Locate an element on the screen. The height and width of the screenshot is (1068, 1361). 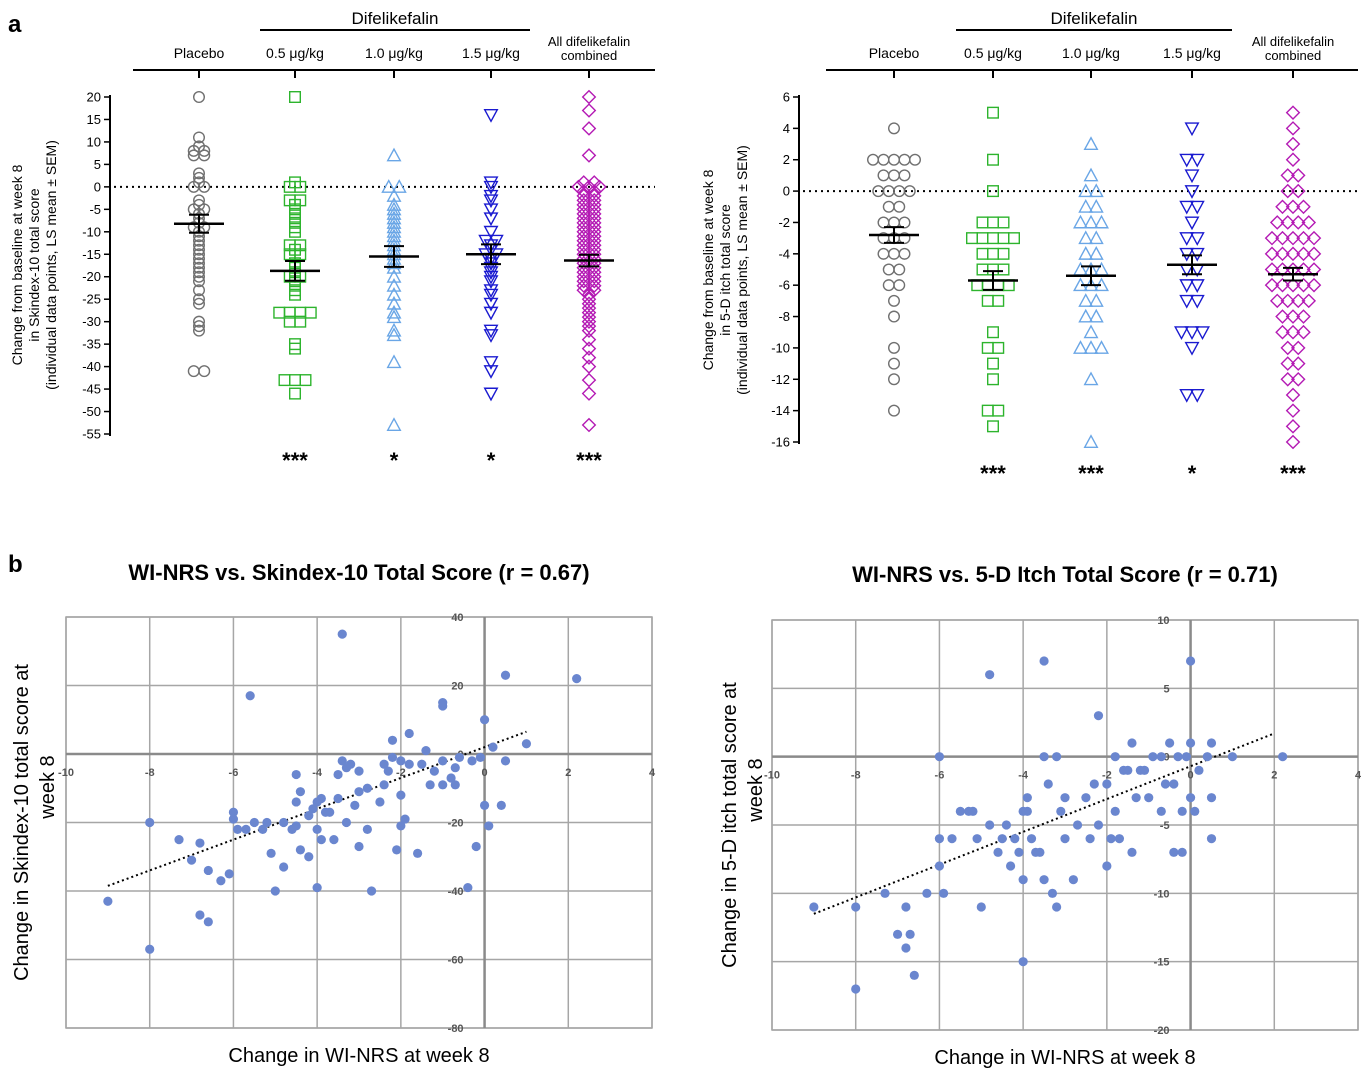
y-tick-label: -16 is located at coordinates (780, 442).